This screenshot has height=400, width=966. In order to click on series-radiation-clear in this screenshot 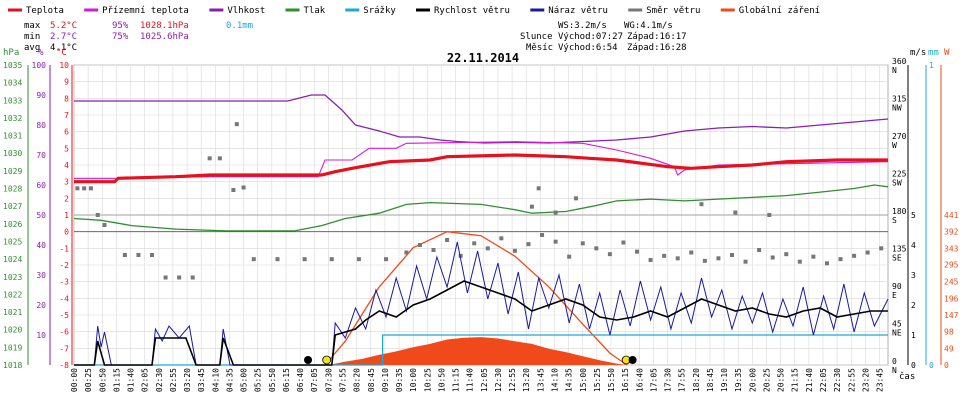, I will do `click(476, 298)`.